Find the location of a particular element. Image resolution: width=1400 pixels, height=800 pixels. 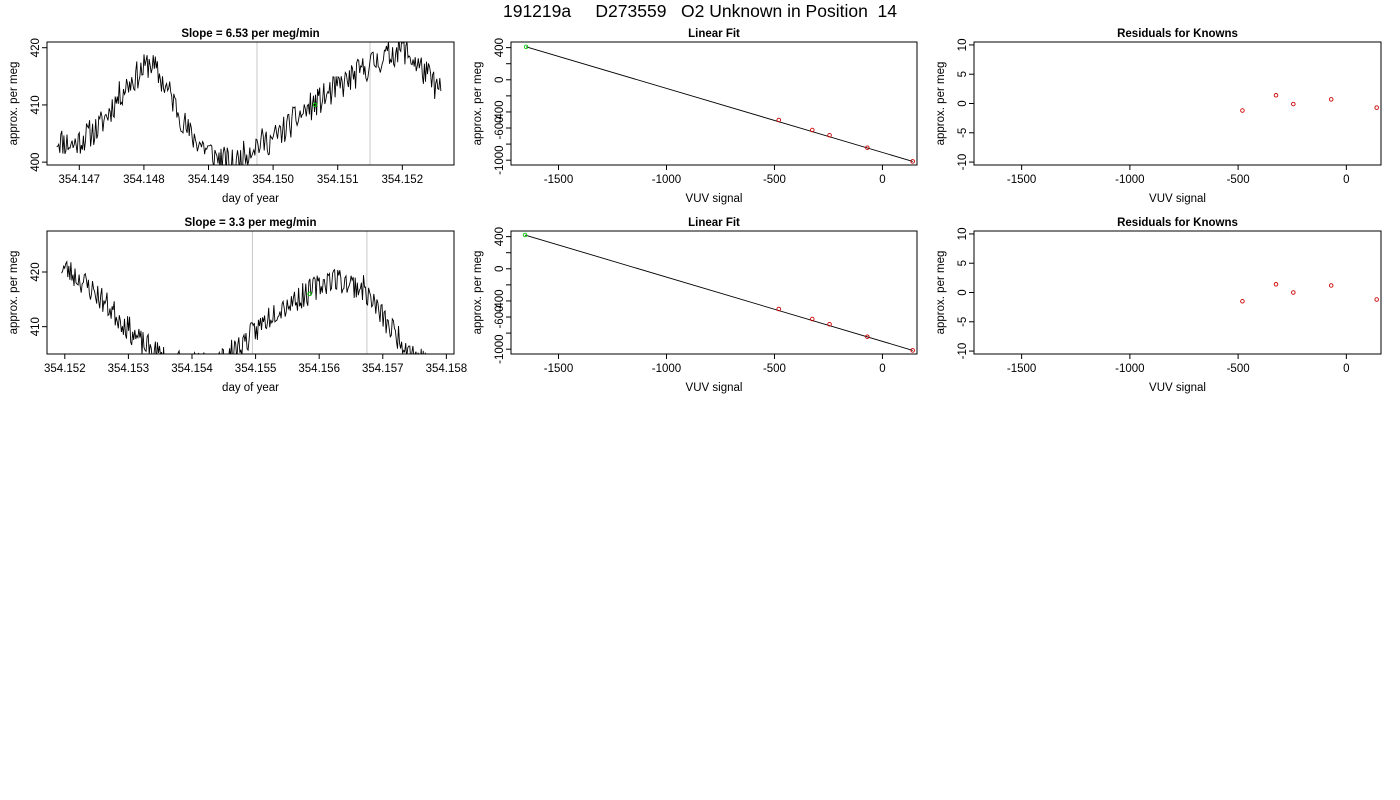

x-tick-label: 354.158 is located at coordinates (447, 369).